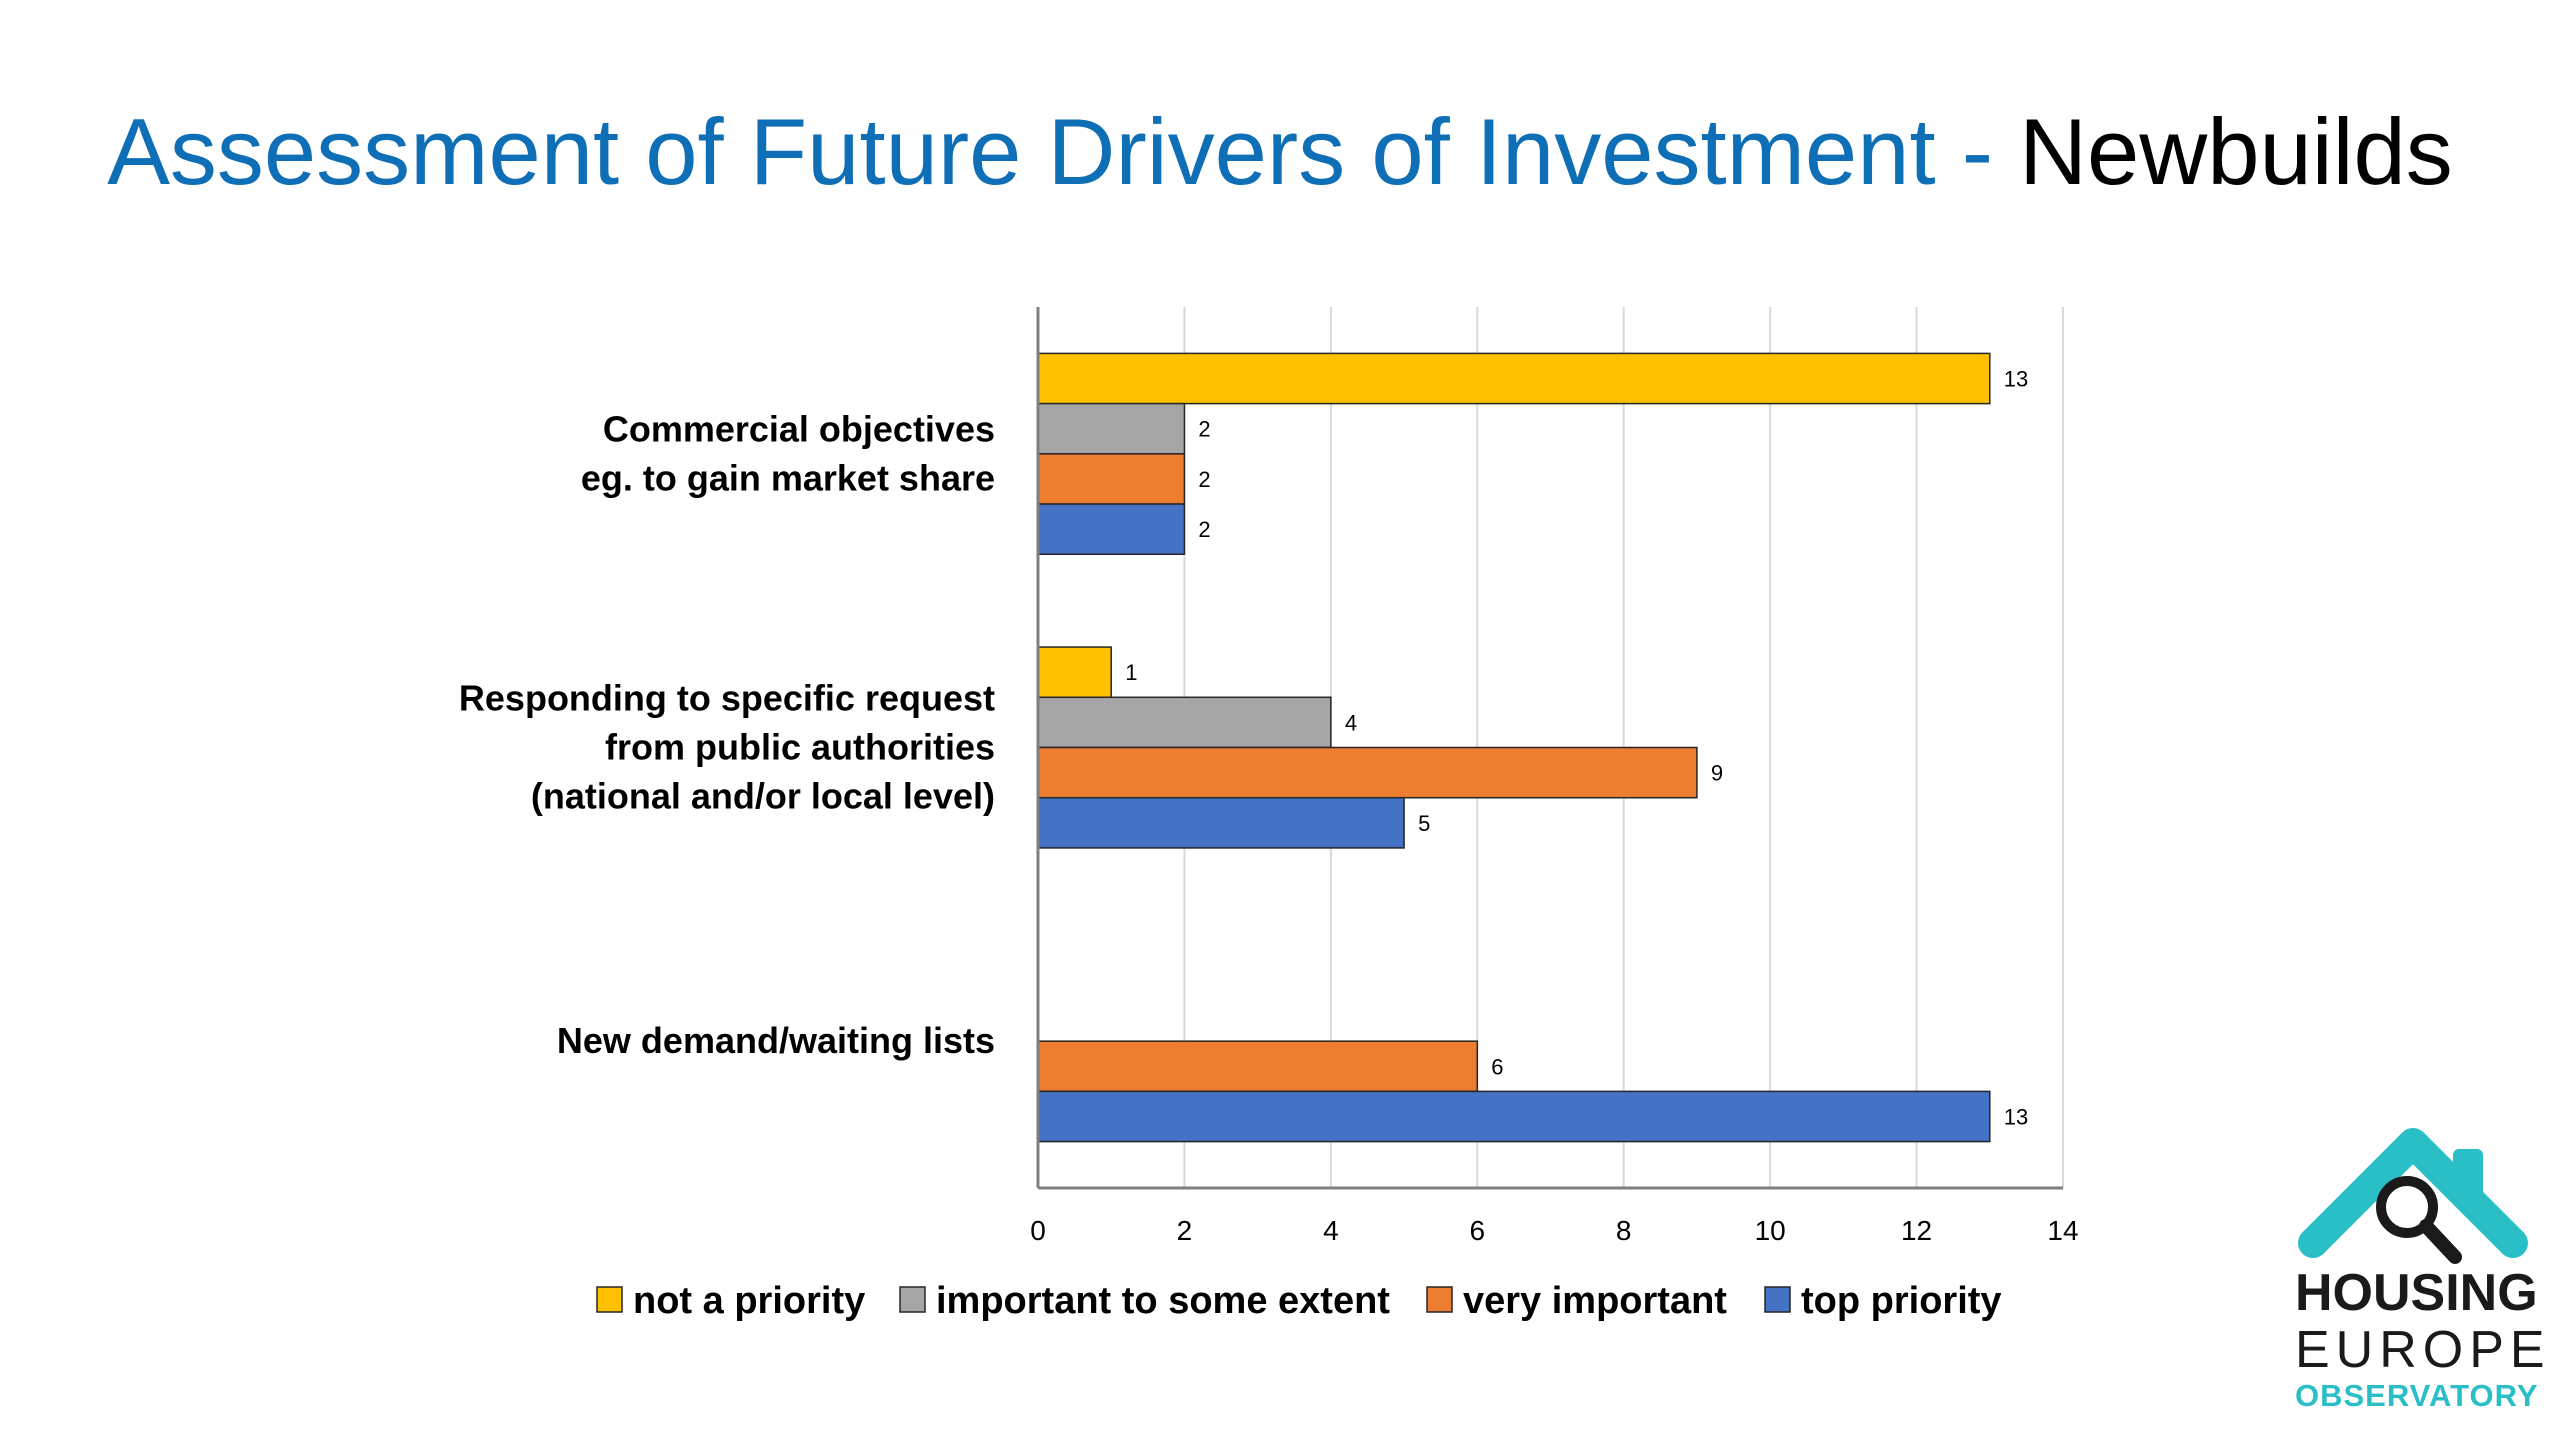  I want to click on x-tick-label: 6, so click(1477, 1230).